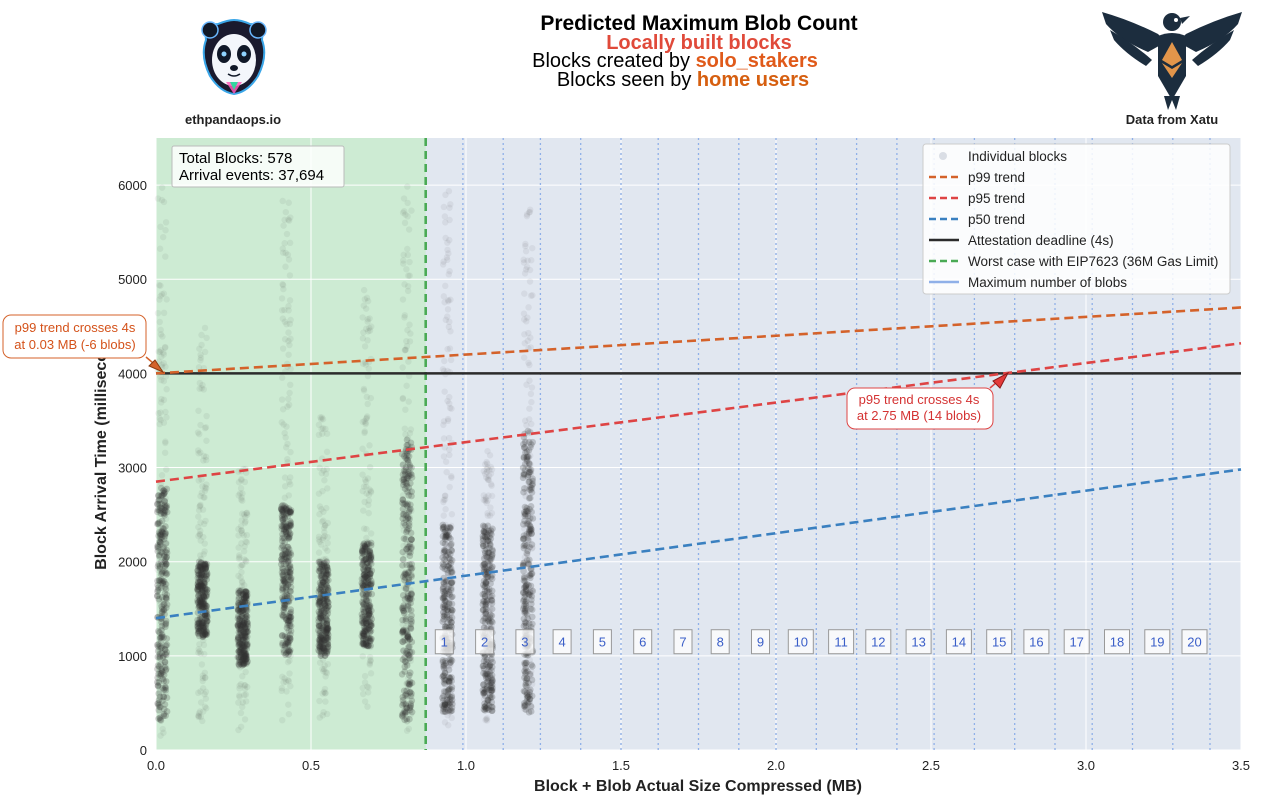  Describe the element at coordinates (132, 185) in the screenshot. I see `y-tick-label: 6000` at that location.